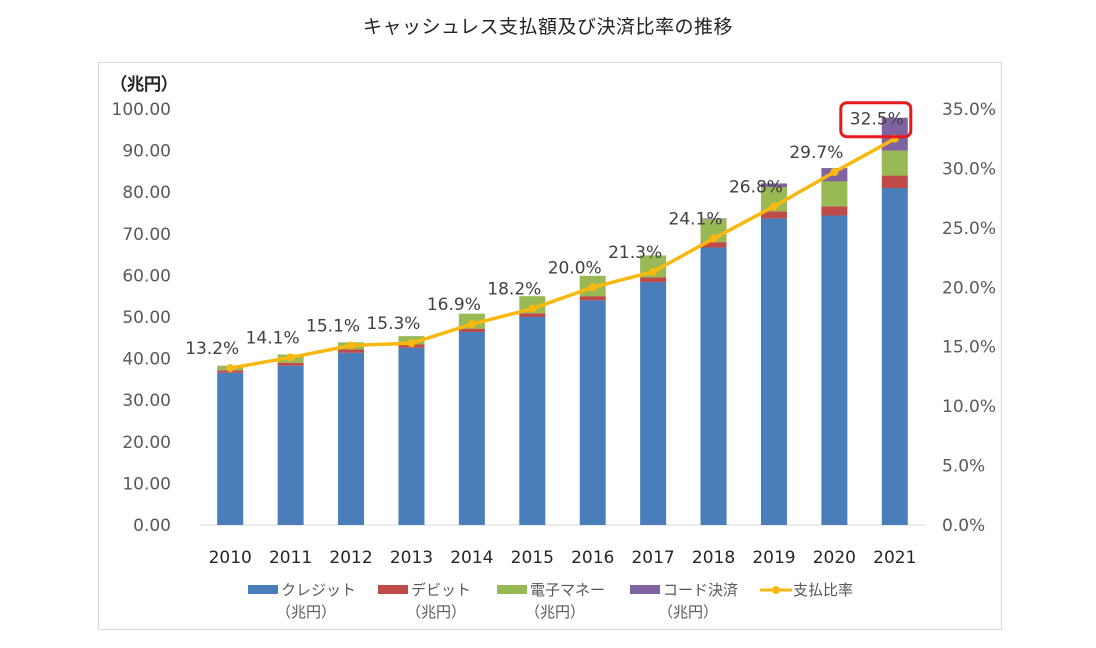 This screenshot has height=648, width=1096. Describe the element at coordinates (441, 590) in the screenshot. I see `legend-label: デビット` at that location.